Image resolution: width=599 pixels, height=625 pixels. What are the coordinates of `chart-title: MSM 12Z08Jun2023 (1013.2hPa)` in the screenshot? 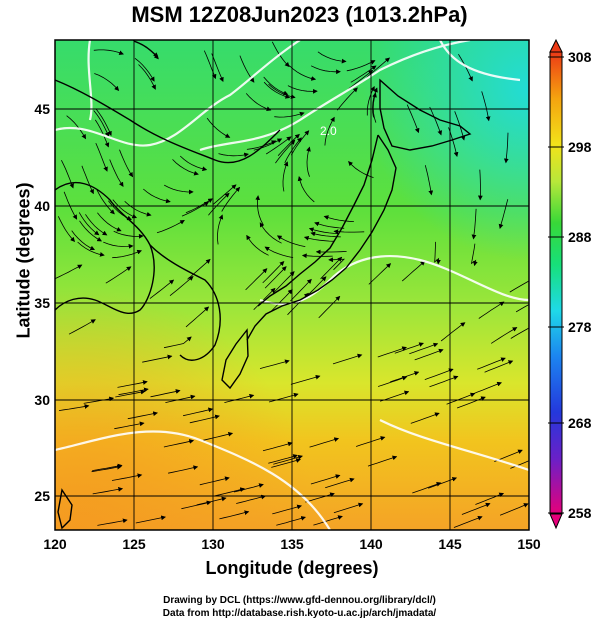 It's located at (299, 14).